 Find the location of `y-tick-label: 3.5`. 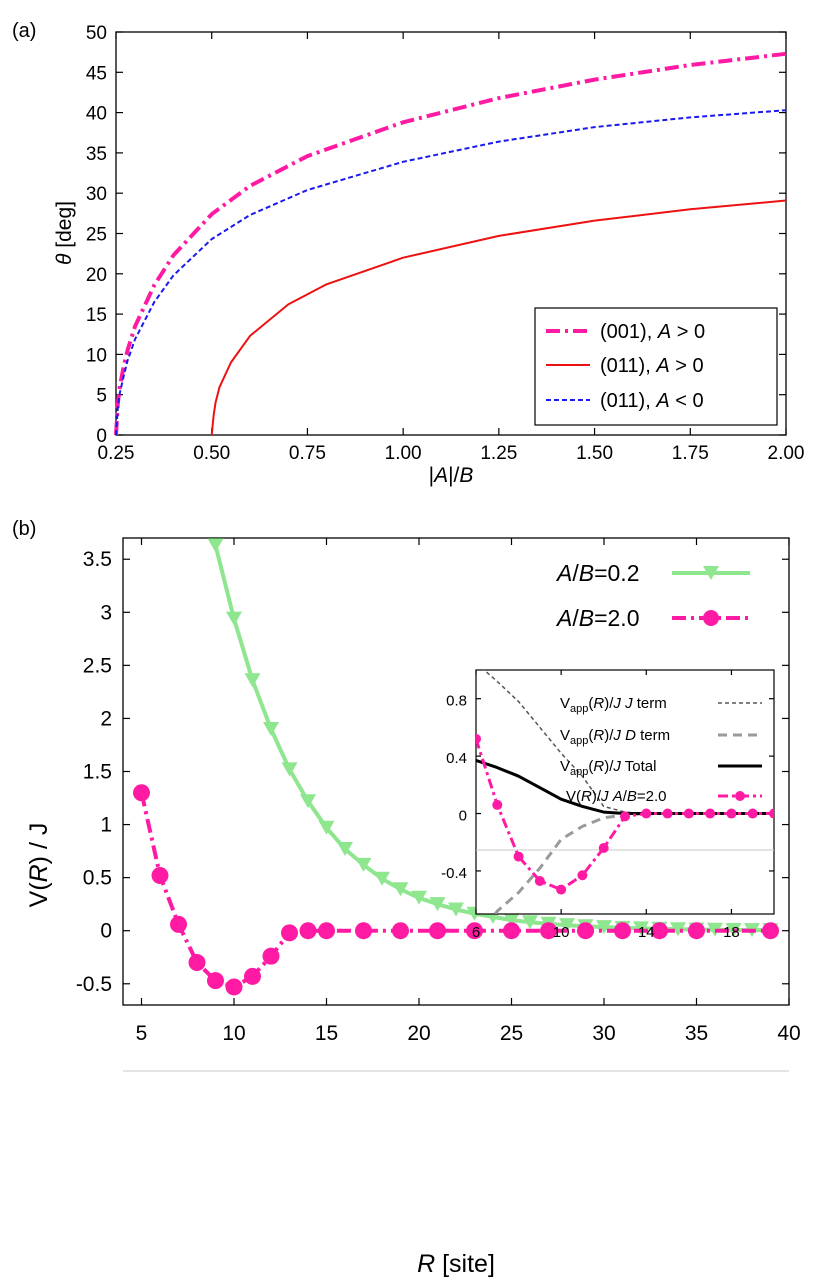

y-tick-label: 3.5 is located at coordinates (97, 559).